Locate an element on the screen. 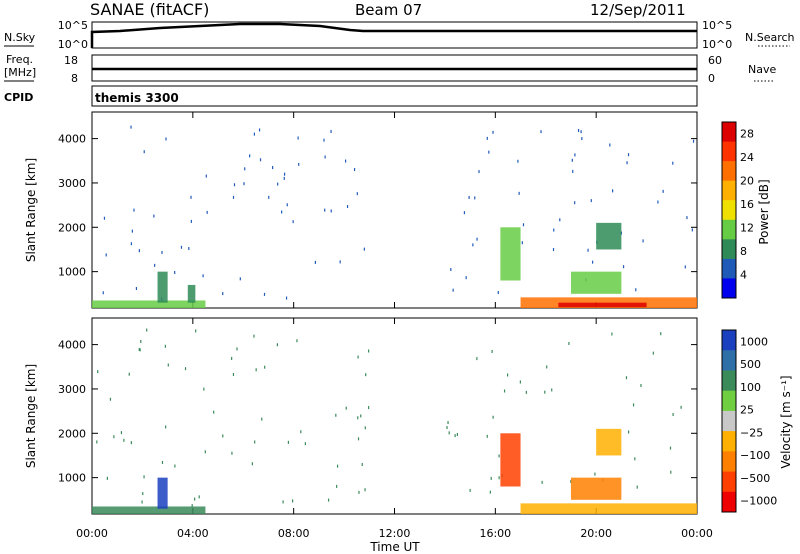 This screenshot has height=554, width=800. noise-right-tick-bottom: 10^0 is located at coordinates (717, 44).